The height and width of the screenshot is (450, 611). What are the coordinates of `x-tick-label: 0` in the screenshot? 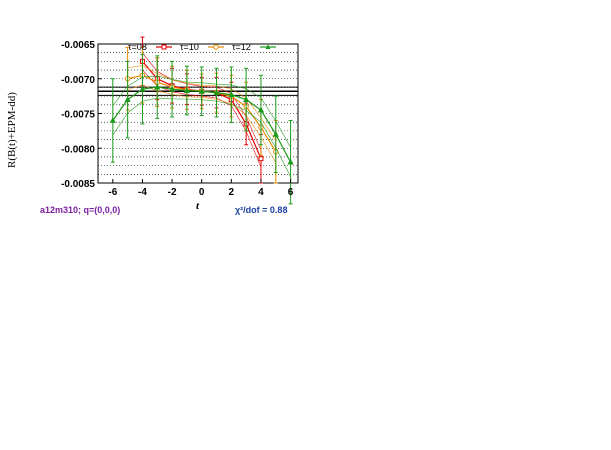 It's located at (202, 192).